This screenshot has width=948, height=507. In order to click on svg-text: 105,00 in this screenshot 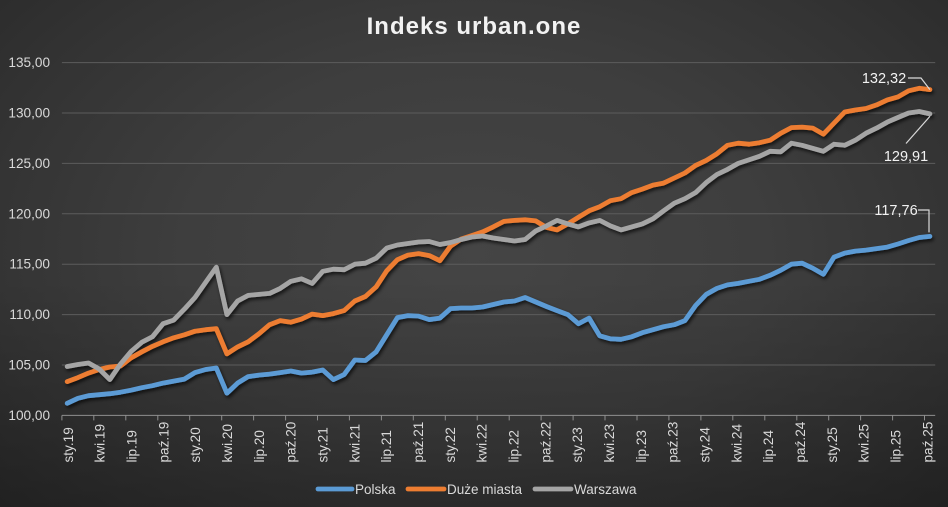, I will do `click(29, 365)`.